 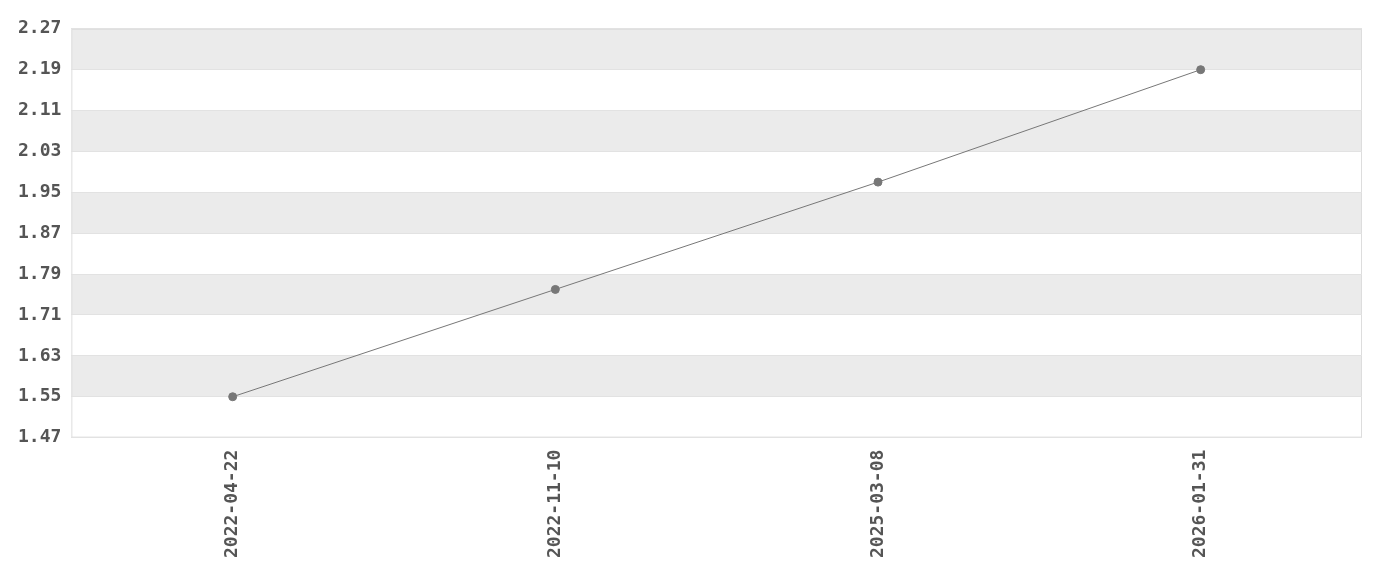 I want to click on y-tick-label: 2.03, so click(x=39, y=150).